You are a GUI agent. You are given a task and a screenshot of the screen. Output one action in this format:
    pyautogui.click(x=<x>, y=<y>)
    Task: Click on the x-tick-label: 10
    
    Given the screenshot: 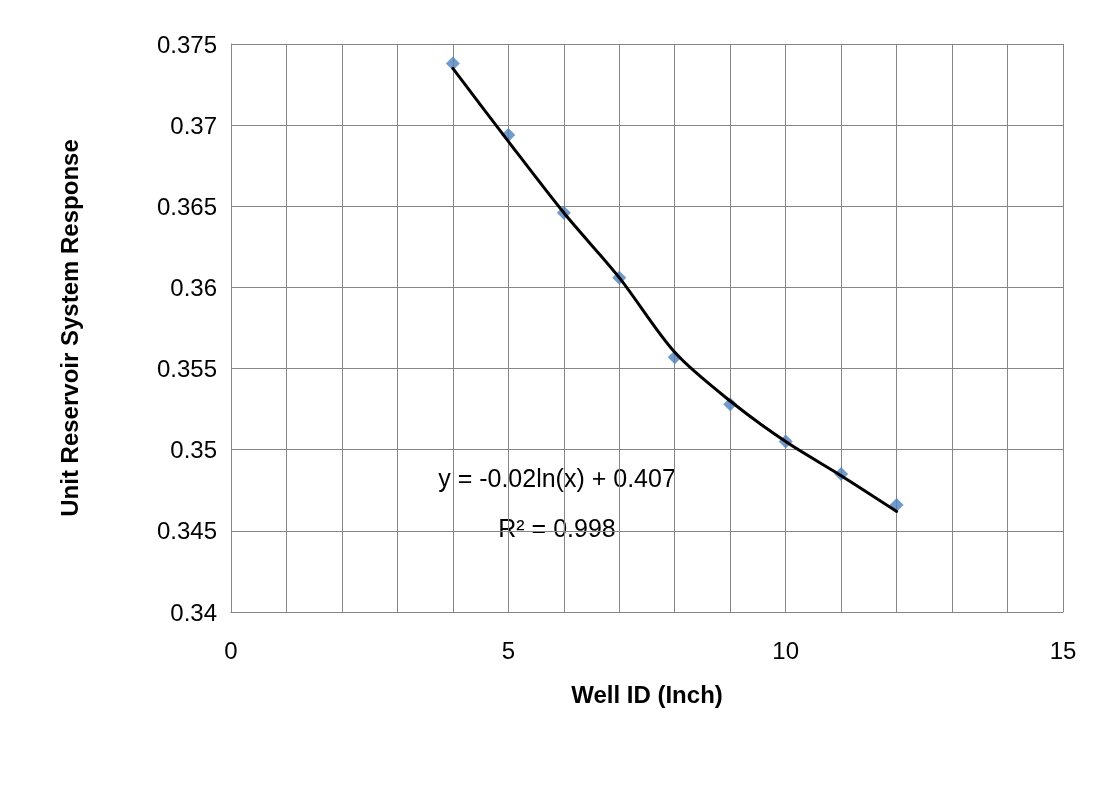 What is the action you would take?
    pyautogui.click(x=786, y=650)
    